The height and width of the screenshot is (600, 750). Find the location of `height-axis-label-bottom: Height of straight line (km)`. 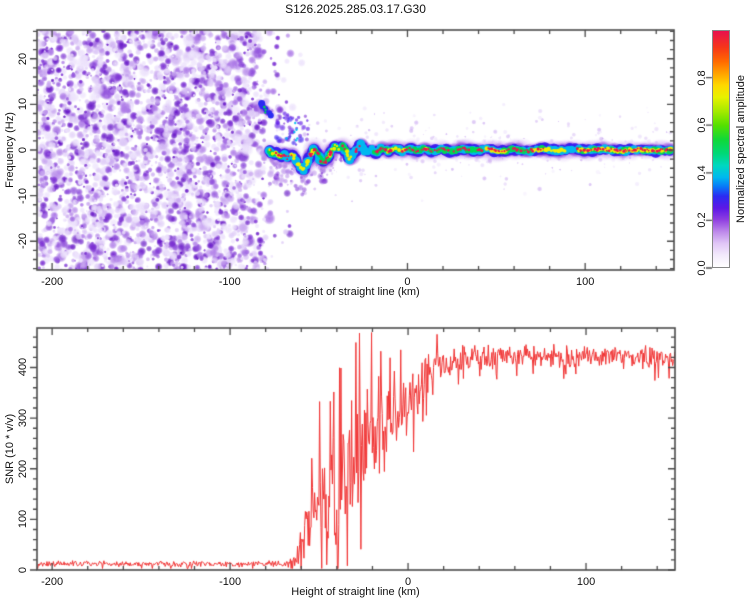

height-axis-label-bottom: Height of straight line (km) is located at coordinates (355, 592).